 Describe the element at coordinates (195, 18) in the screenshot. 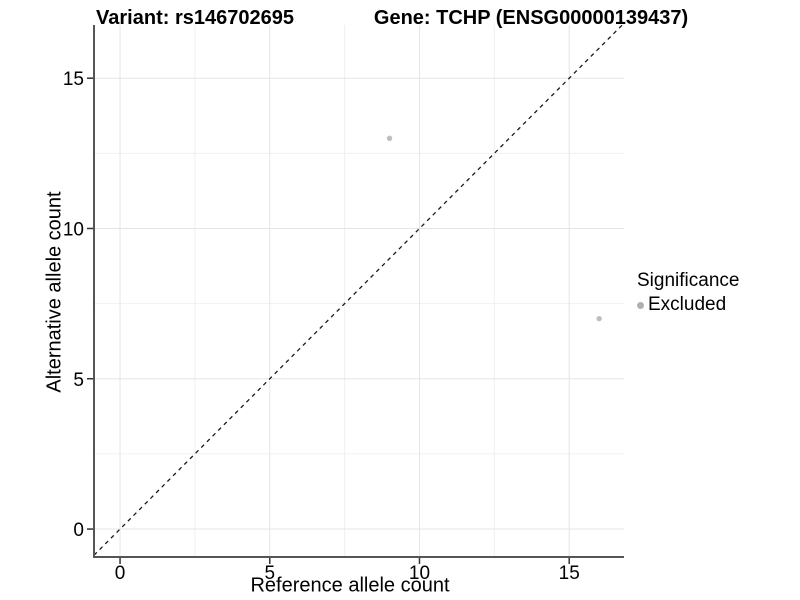

I see `plot-title-variant: Variant: rs146702695` at that location.